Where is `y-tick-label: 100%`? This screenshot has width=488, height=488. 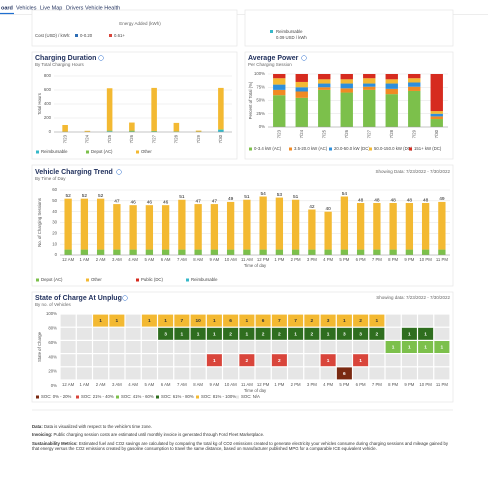 y-tick-label: 100% is located at coordinates (51, 313).